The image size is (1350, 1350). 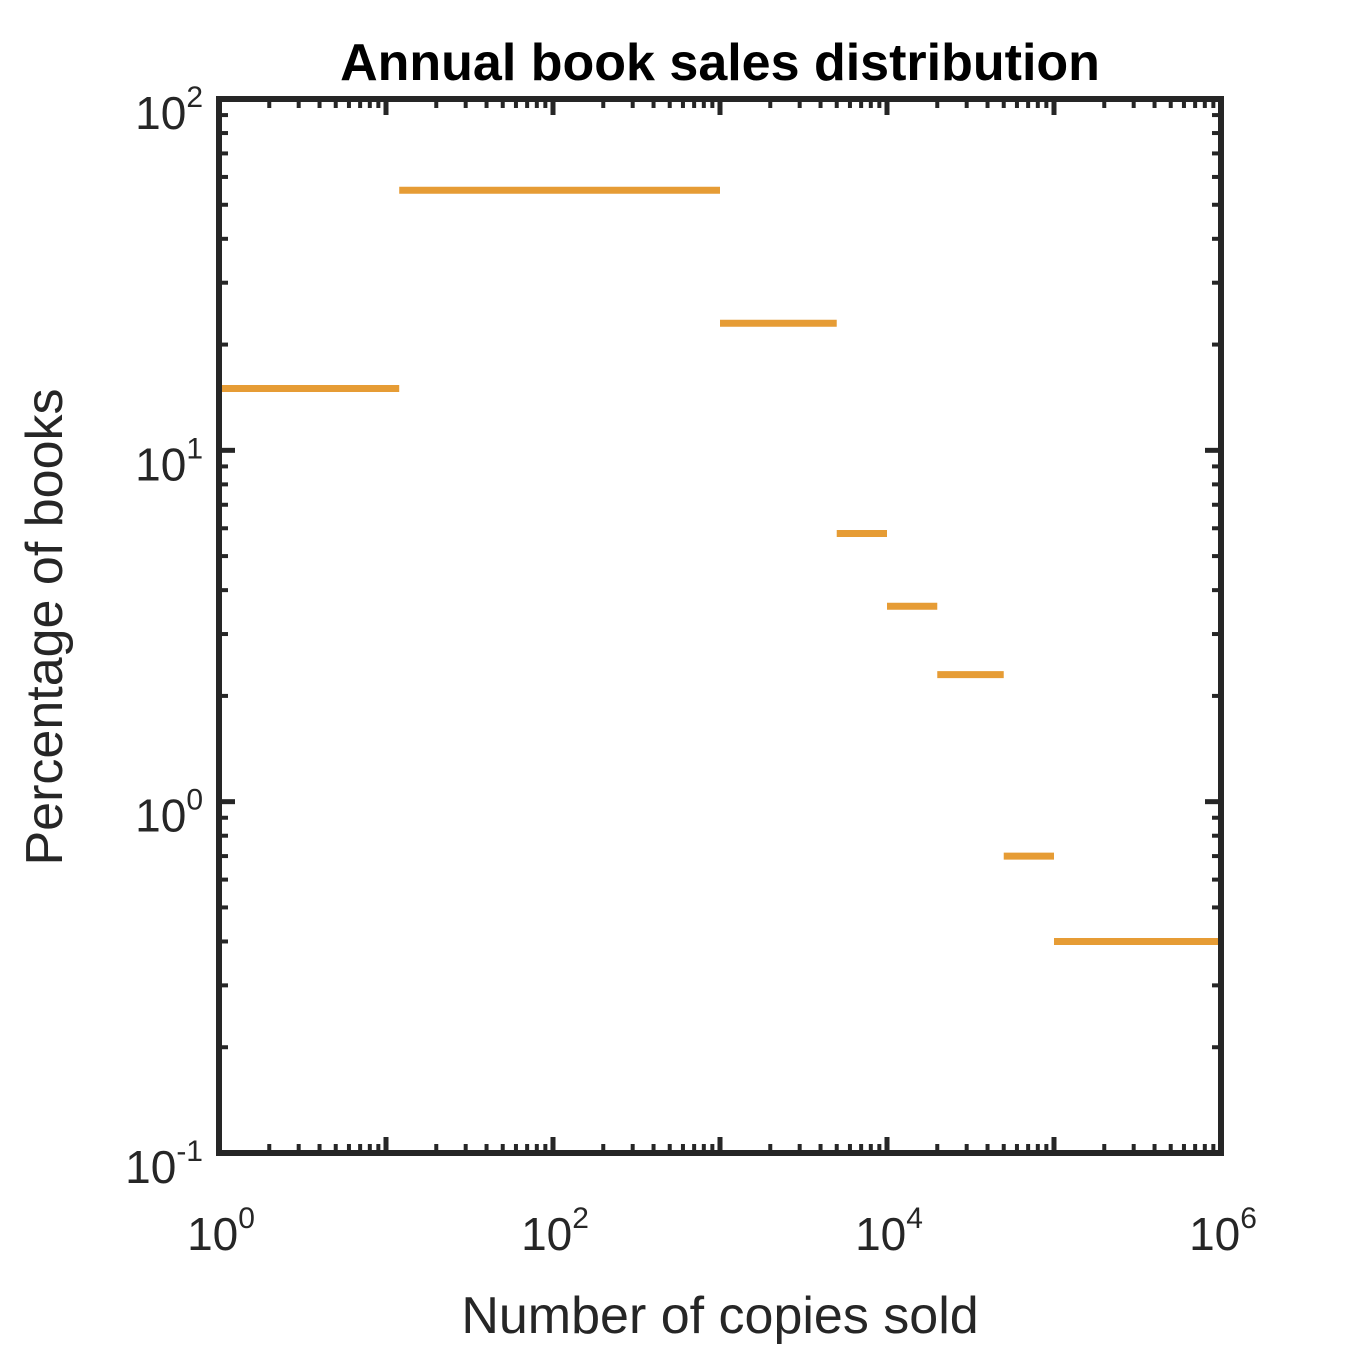 I want to click on y-tick-label: 10², so click(x=169, y=110).